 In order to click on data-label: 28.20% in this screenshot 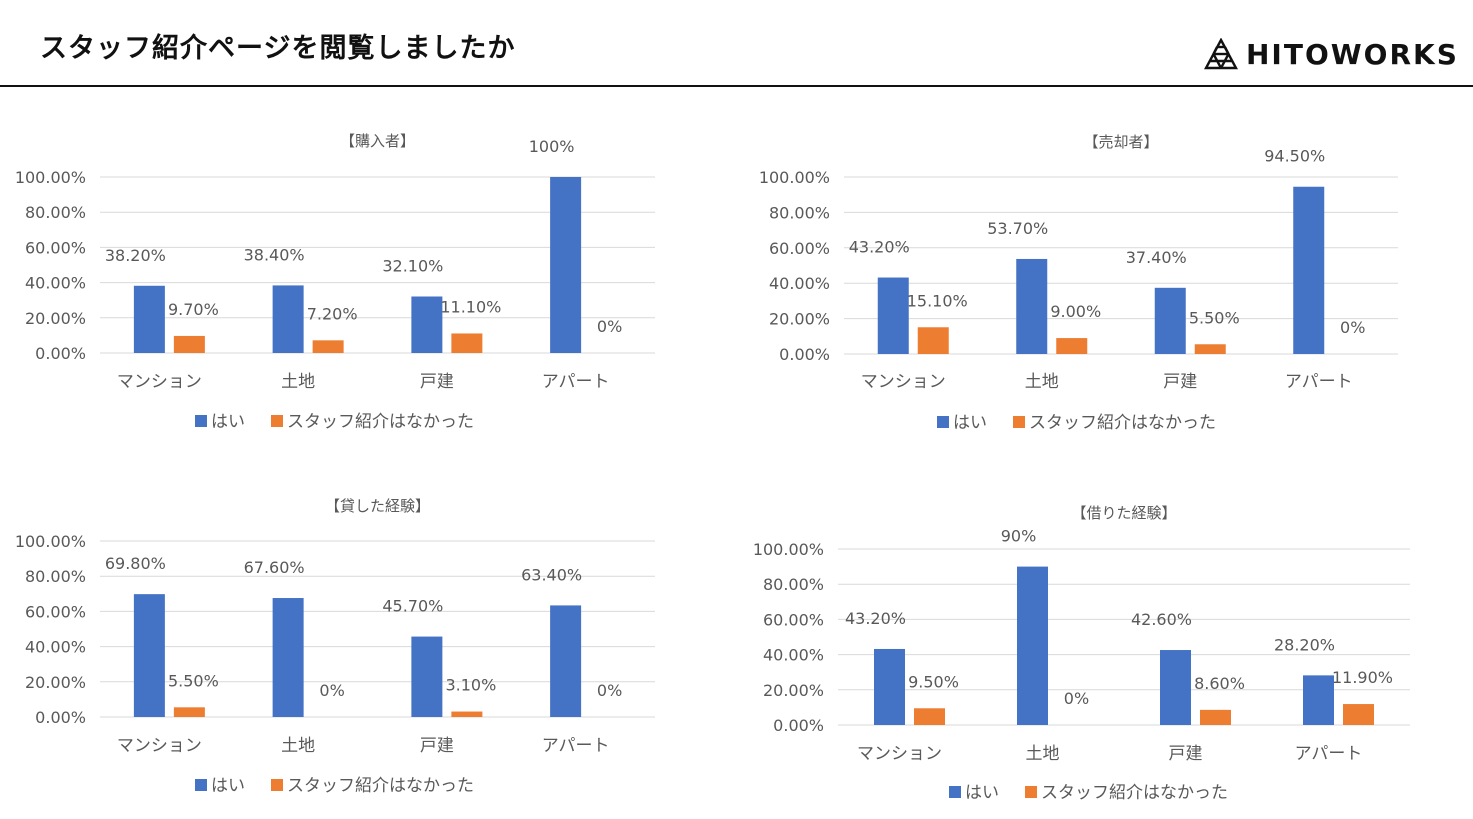, I will do `click(1304, 644)`.